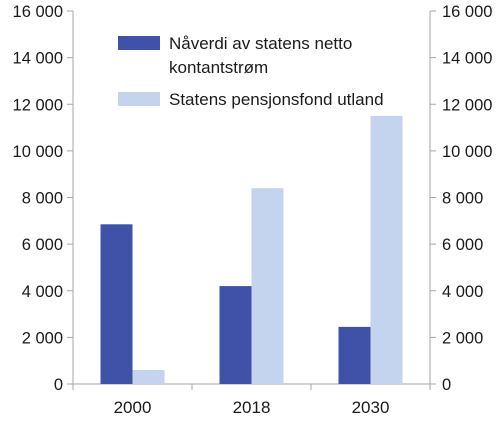 The width and height of the screenshot is (500, 422). What do you see at coordinates (38, 105) in the screenshot?
I see `left-y-tick-label: 12 000` at bounding box center [38, 105].